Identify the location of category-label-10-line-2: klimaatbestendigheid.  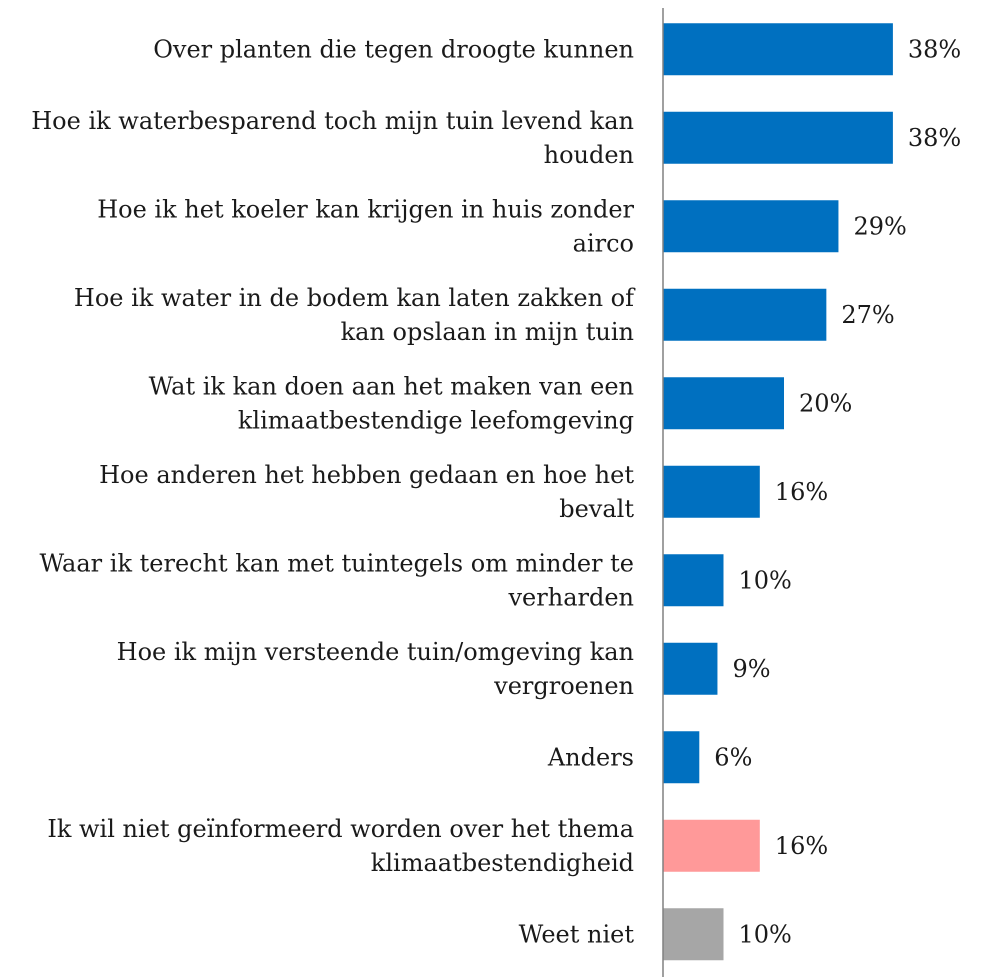
(502, 863).